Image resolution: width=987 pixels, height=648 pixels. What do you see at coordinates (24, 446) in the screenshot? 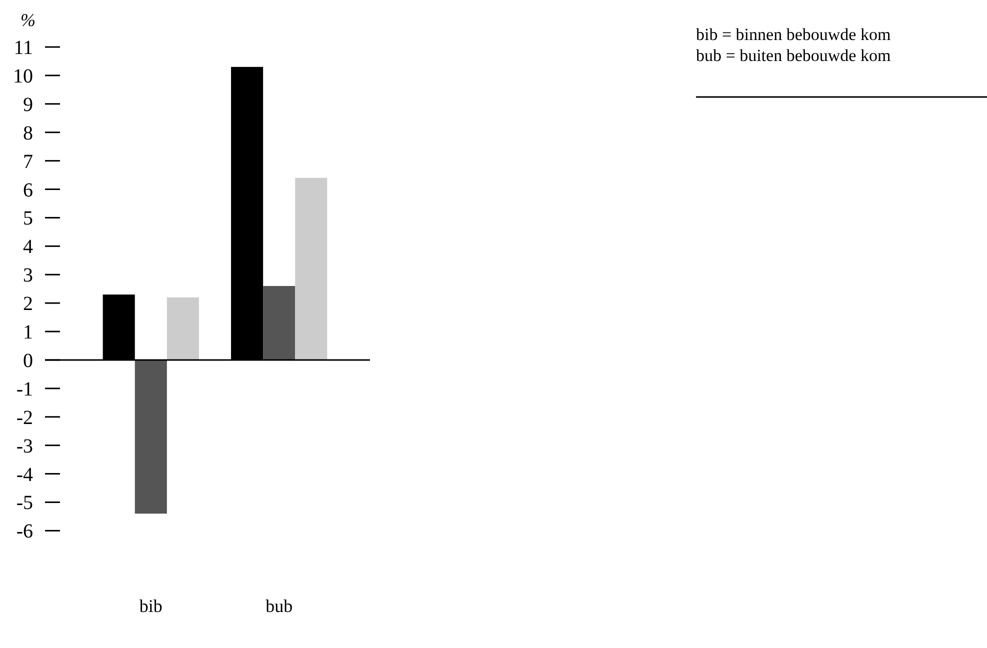
I see `y-tick-label: -3` at bounding box center [24, 446].